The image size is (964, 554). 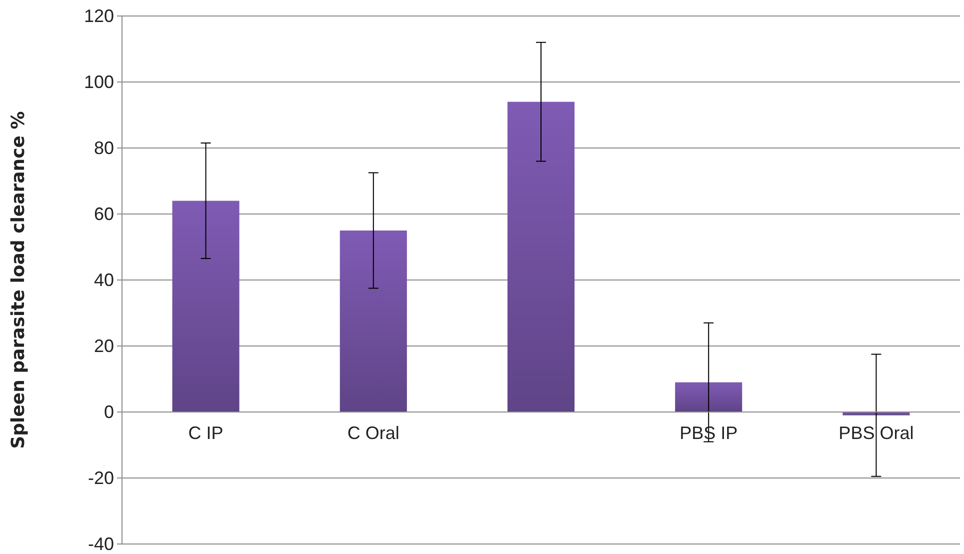 I want to click on y-tick-label: 100, so click(x=99, y=82).